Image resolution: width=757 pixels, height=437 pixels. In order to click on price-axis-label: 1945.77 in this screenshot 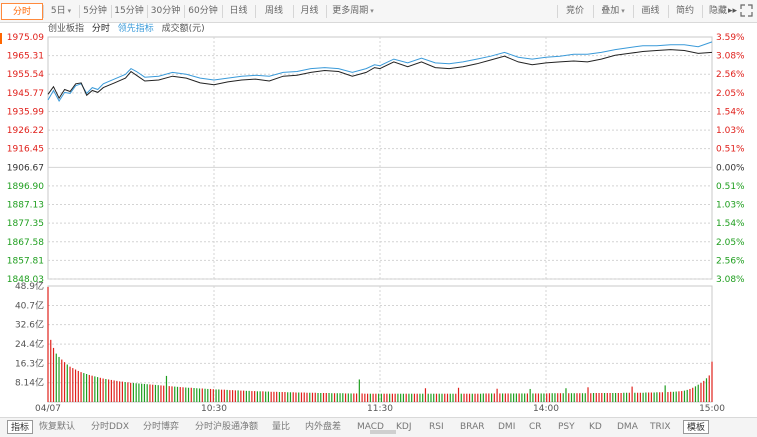, I will do `click(25, 94)`.